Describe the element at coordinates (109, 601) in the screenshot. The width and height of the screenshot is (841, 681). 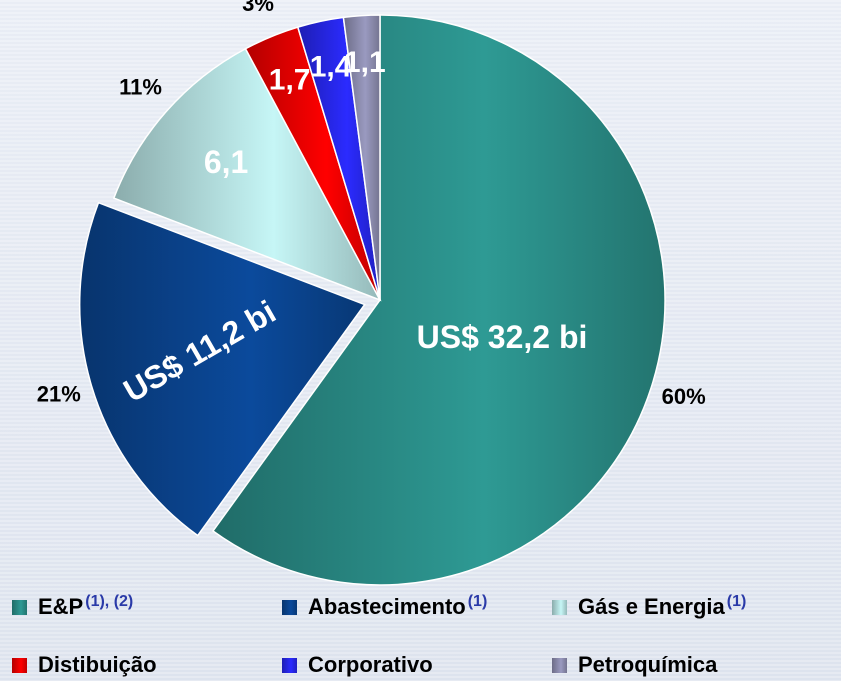
I see `legend-note: (1), (2)` at that location.